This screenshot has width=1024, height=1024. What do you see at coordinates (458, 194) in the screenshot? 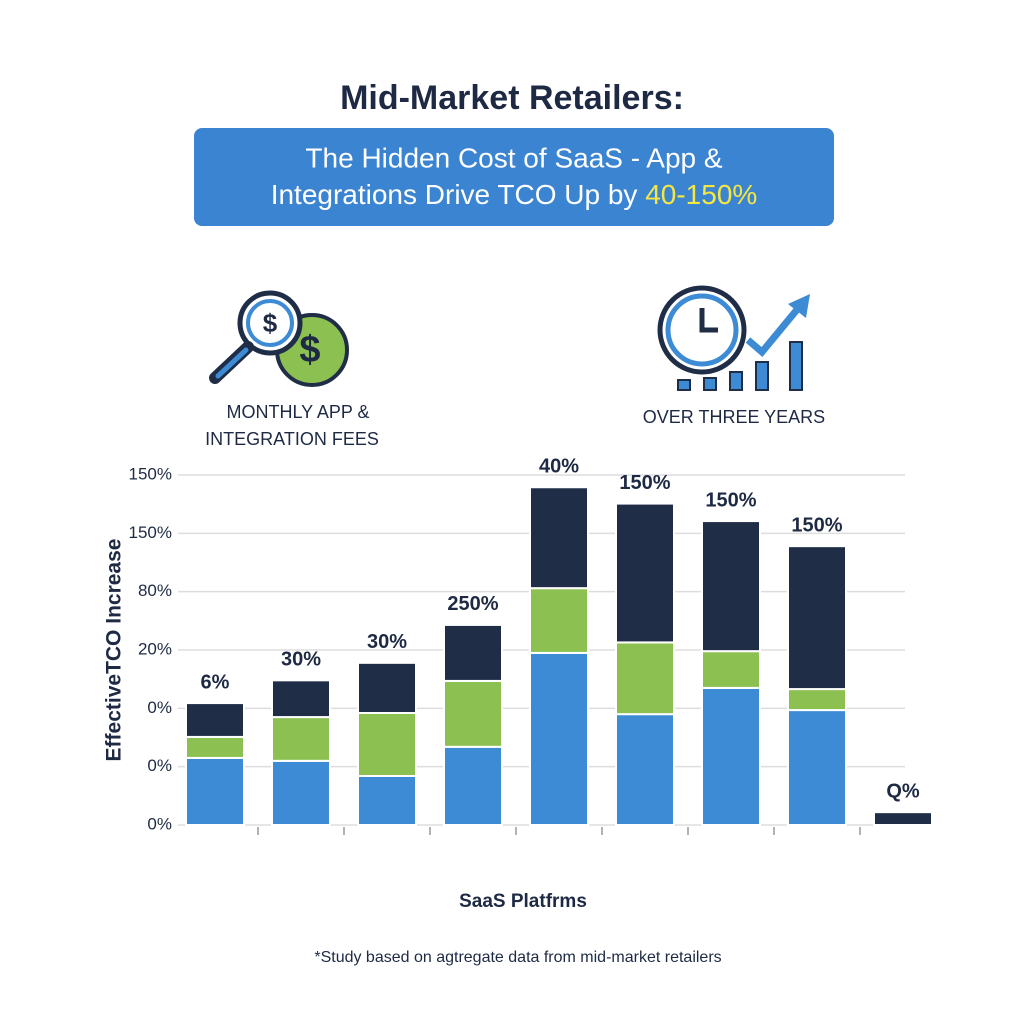
I see `subtitle-text: Integrations Drive TCO Up by` at bounding box center [458, 194].